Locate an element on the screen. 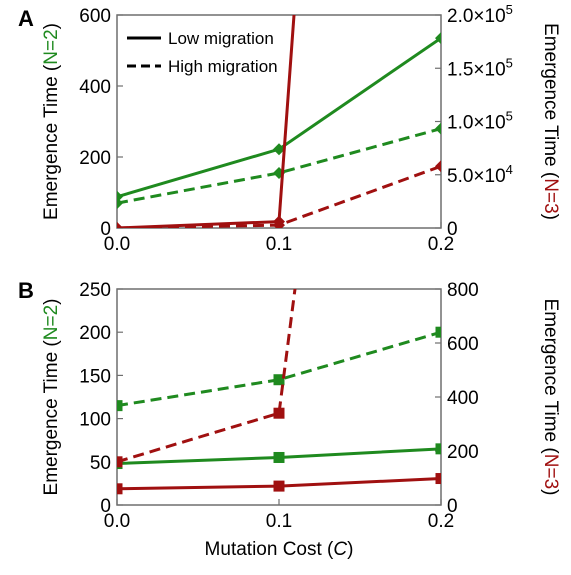  series-n2-low-migration is located at coordinates (279, 456).